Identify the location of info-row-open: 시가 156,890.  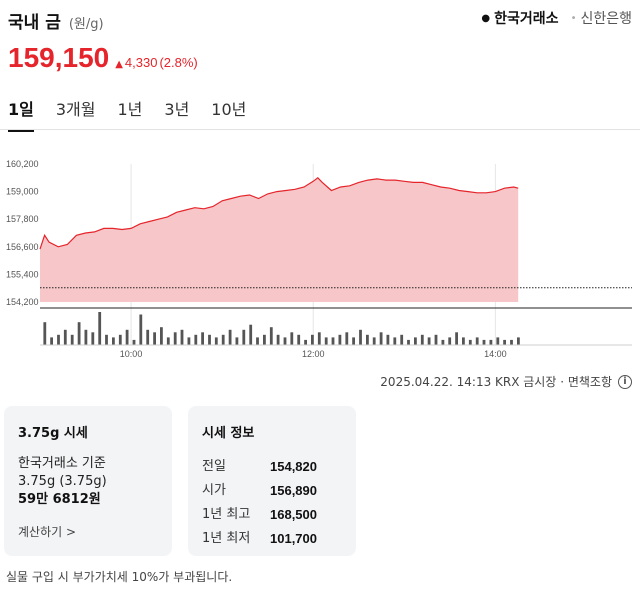
(272, 491).